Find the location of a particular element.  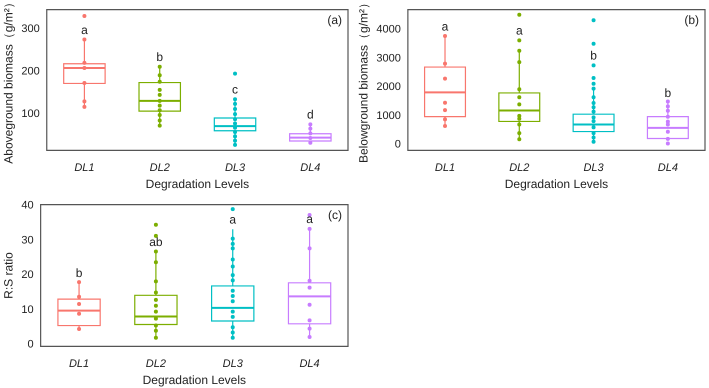

annotation: (c) is located at coordinates (335, 215).